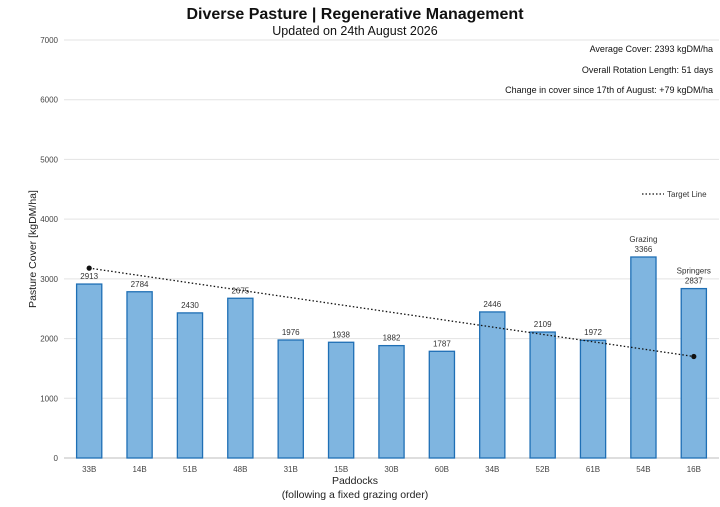 Image resolution: width=720 pixels, height=507 pixels. Describe the element at coordinates (190, 385) in the screenshot. I see `bar-51b` at that location.